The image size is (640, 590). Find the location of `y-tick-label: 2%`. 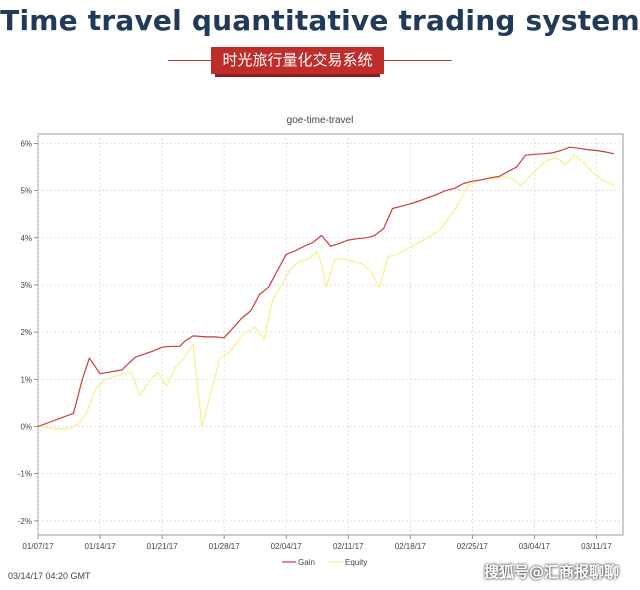

y-tick-label: 2% is located at coordinates (26, 332).